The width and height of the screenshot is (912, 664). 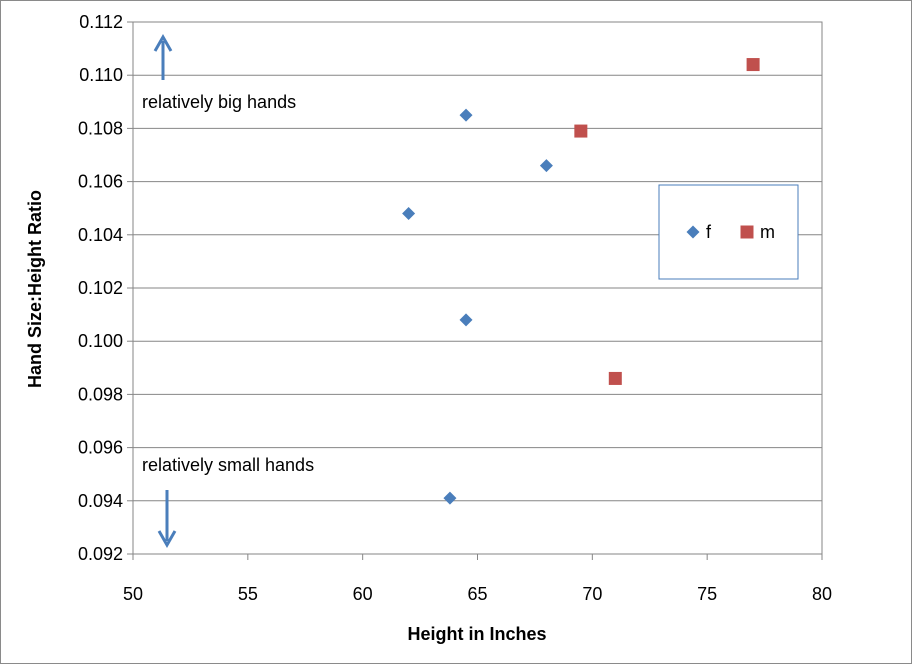 I want to click on x-tick-label: 65, so click(x=477, y=594).